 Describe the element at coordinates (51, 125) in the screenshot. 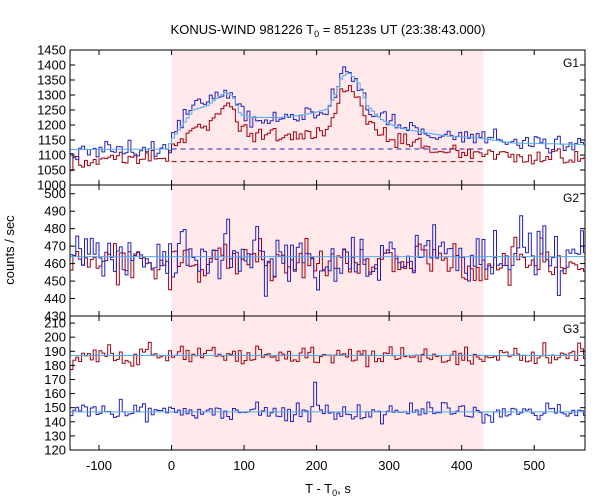

I see `y-tick-label: 1200` at that location.